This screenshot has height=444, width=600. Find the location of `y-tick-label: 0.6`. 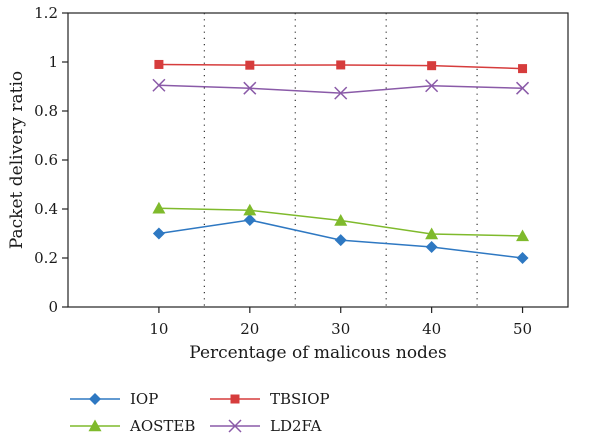

y-tick-label: 0.6 is located at coordinates (46, 160).